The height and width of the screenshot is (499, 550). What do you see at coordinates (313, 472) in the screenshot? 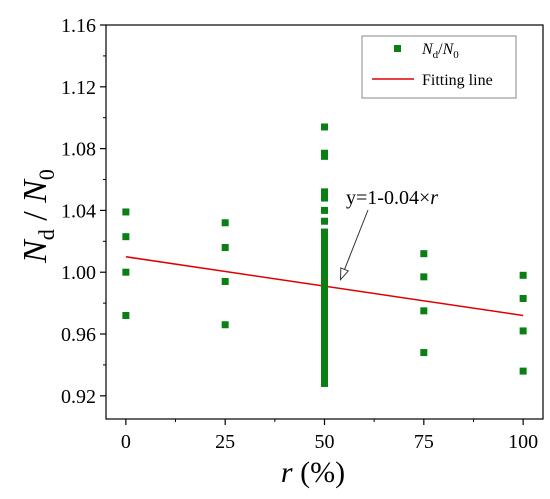
I see `x-axis-title: r (%)` at bounding box center [313, 472].